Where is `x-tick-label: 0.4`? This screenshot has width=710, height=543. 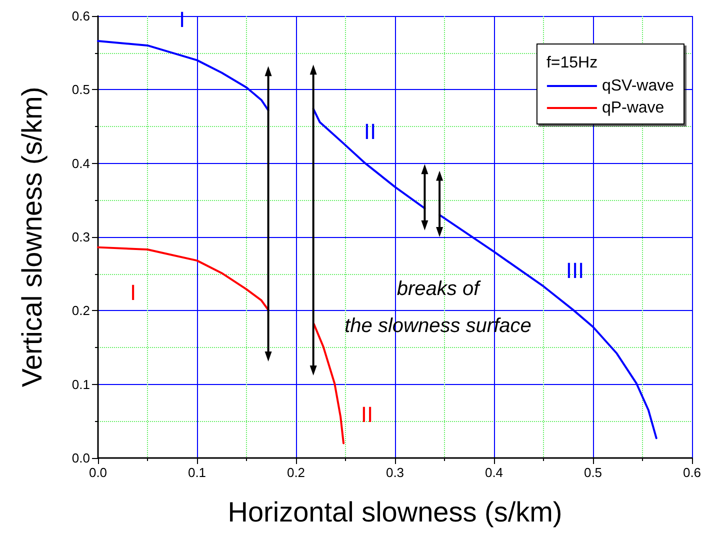
x-tick-label: 0.4 is located at coordinates (494, 472).